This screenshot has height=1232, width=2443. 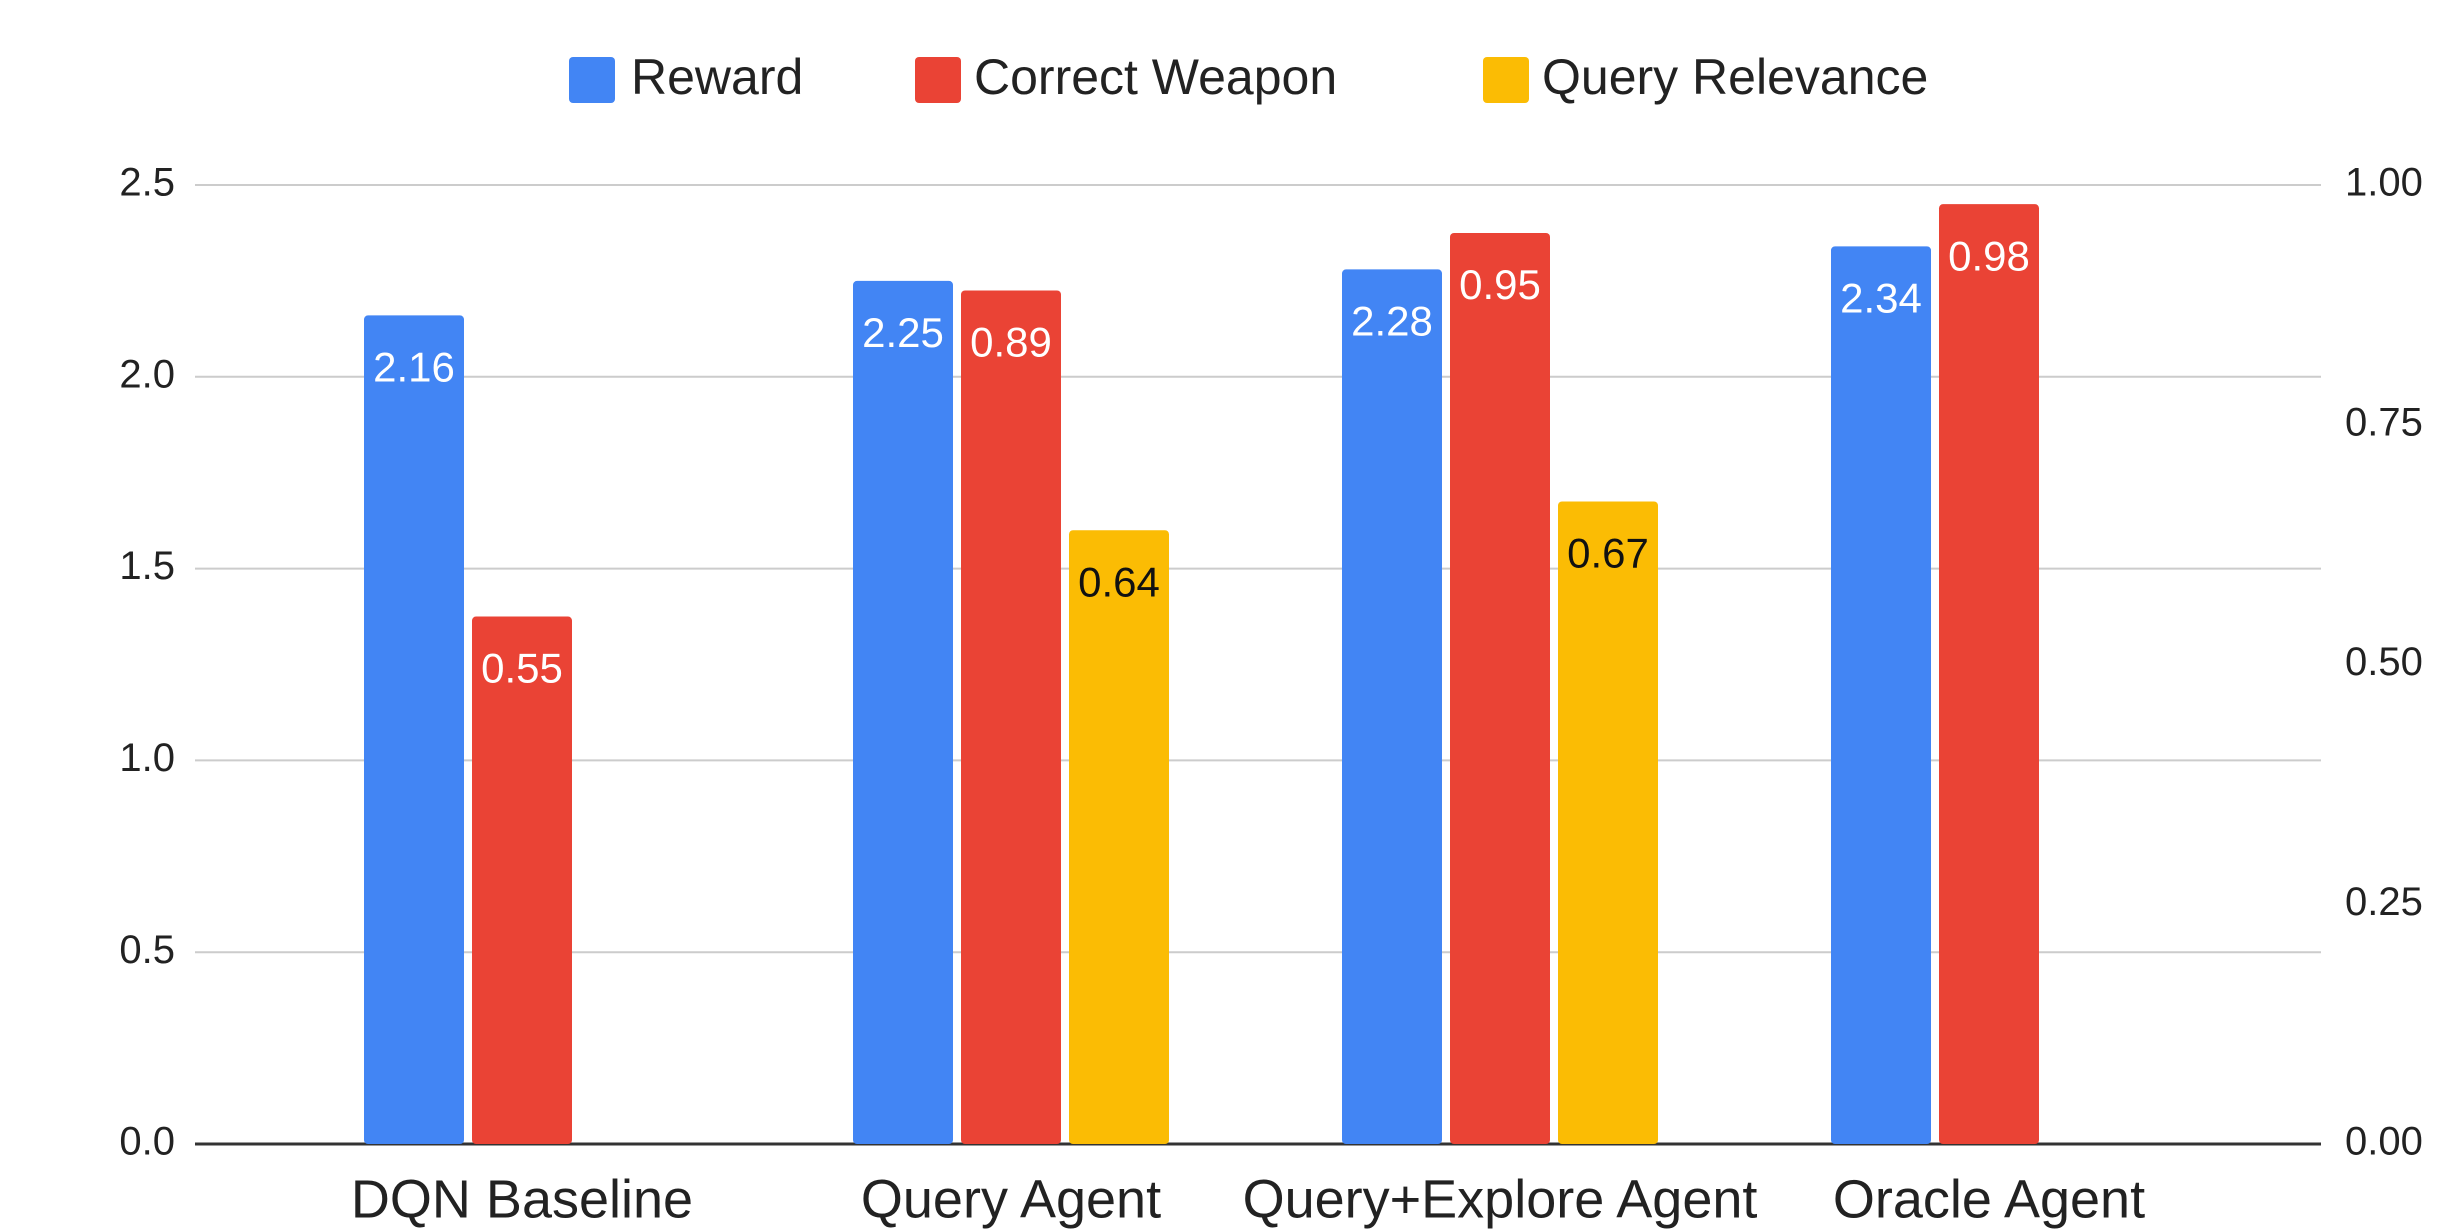 What do you see at coordinates (147, 1142) in the screenshot?
I see `y-tick-label: 0.0` at bounding box center [147, 1142].